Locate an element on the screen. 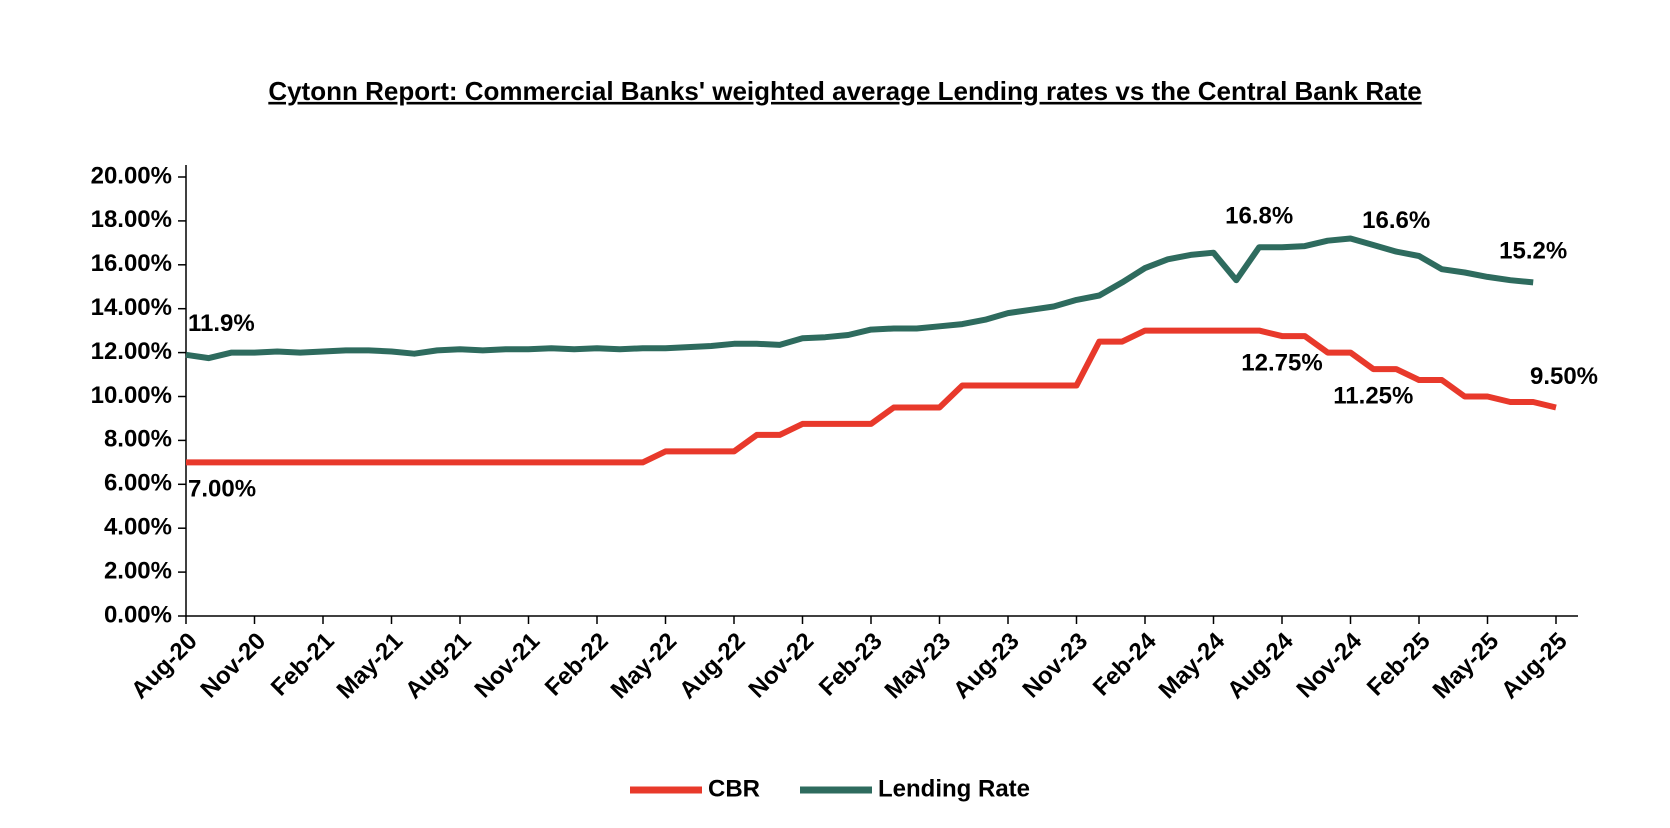 This screenshot has height=828, width=1670. y-tick-label: 4.00% is located at coordinates (138, 527).